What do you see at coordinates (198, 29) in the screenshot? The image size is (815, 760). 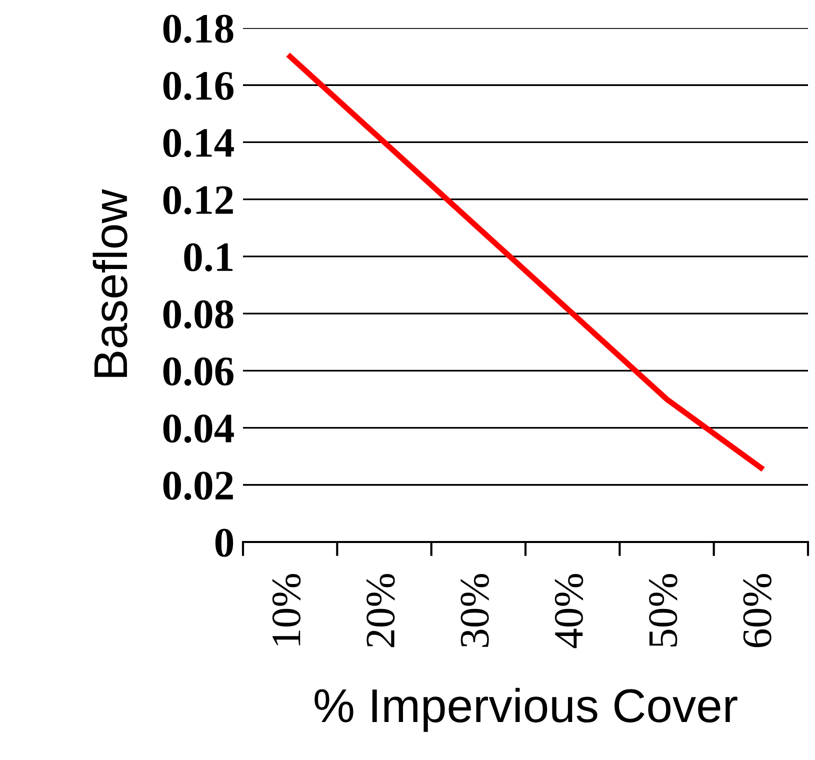 I see `y-tick-label: 0.18` at bounding box center [198, 29].